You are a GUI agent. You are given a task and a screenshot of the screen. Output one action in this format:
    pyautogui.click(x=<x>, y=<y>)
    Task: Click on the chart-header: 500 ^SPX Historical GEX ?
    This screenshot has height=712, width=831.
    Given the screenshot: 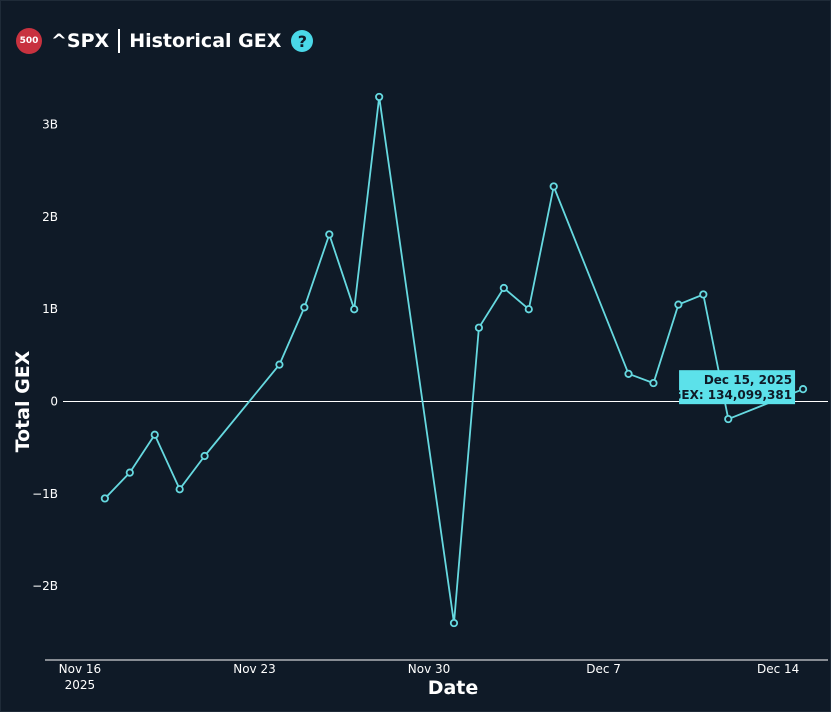 What is the action you would take?
    pyautogui.click(x=165, y=41)
    